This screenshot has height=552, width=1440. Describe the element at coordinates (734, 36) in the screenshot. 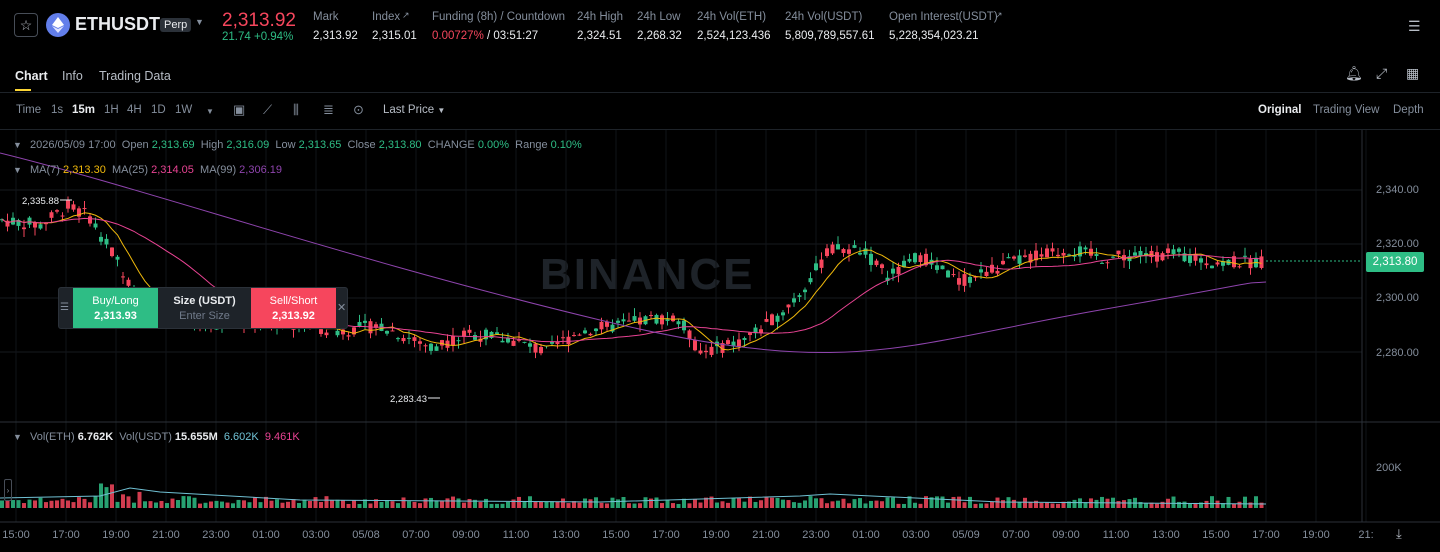

I see `stat-value: 2,524,123.436` at that location.